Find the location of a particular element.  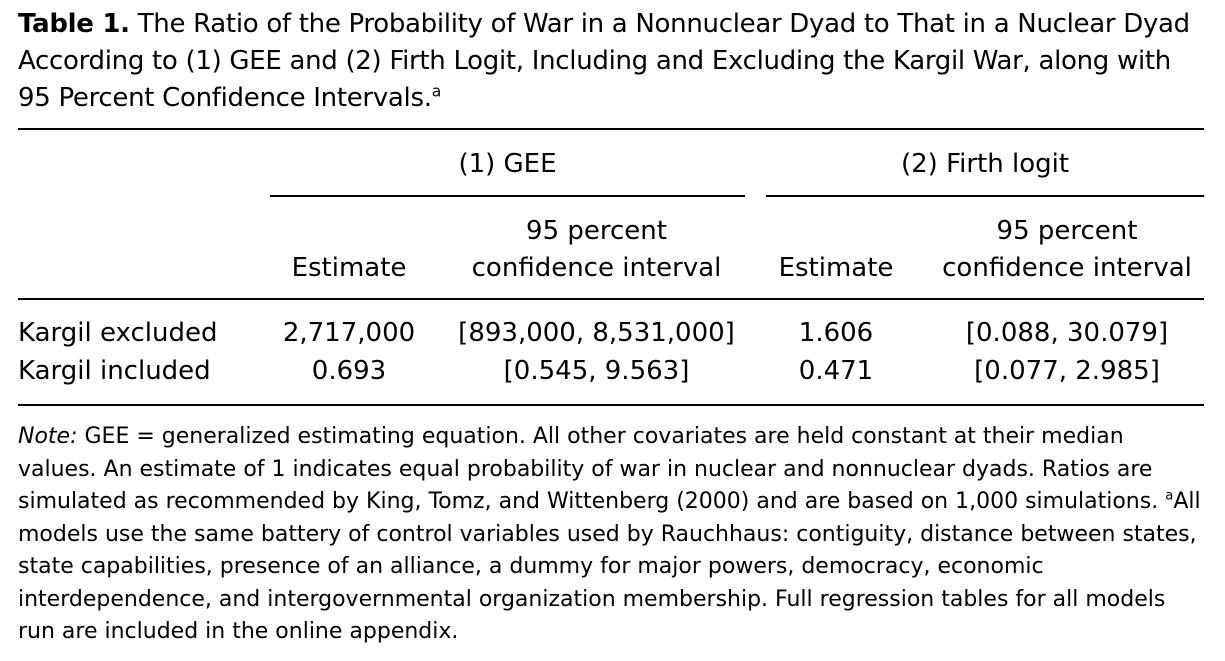

group-rule-gee is located at coordinates (507, 196).